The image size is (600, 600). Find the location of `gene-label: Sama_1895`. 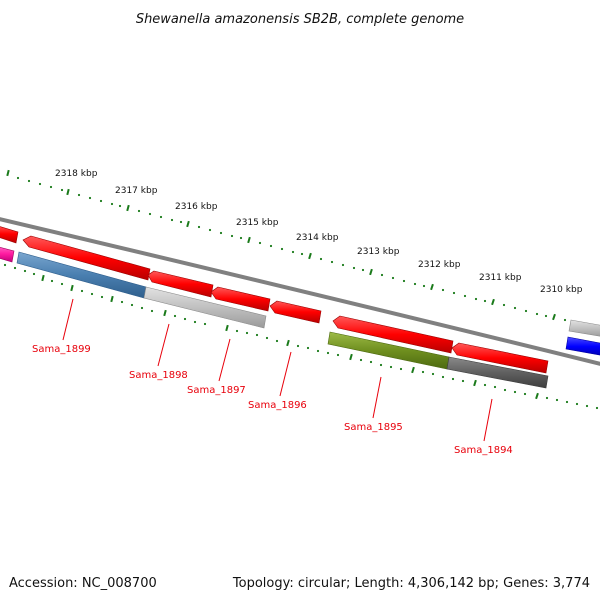

gene-label: Sama_1895 is located at coordinates (373, 427).